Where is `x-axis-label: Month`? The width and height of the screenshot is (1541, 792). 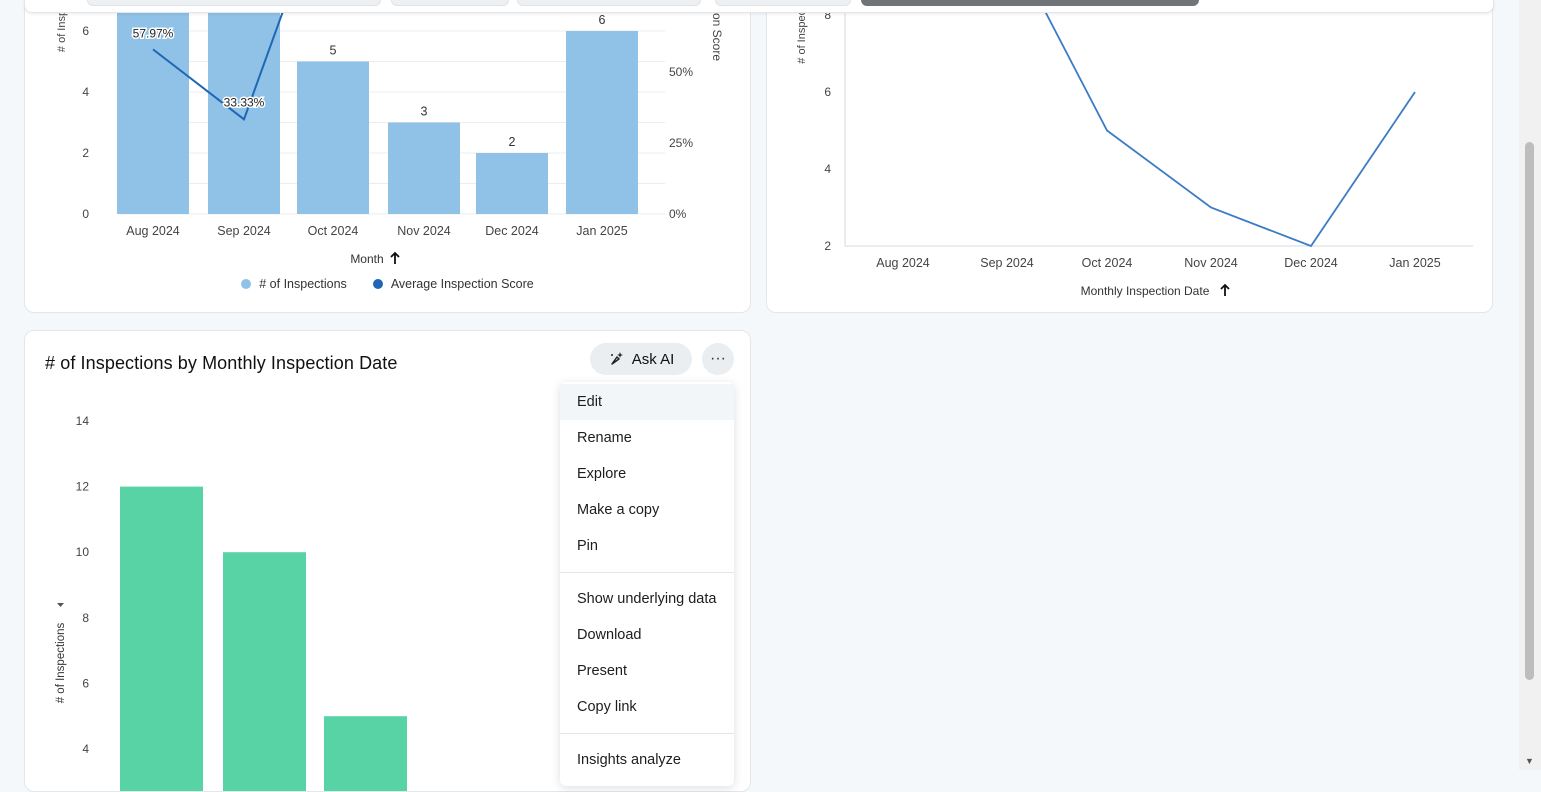
x-axis-label: Month is located at coordinates (366, 259).